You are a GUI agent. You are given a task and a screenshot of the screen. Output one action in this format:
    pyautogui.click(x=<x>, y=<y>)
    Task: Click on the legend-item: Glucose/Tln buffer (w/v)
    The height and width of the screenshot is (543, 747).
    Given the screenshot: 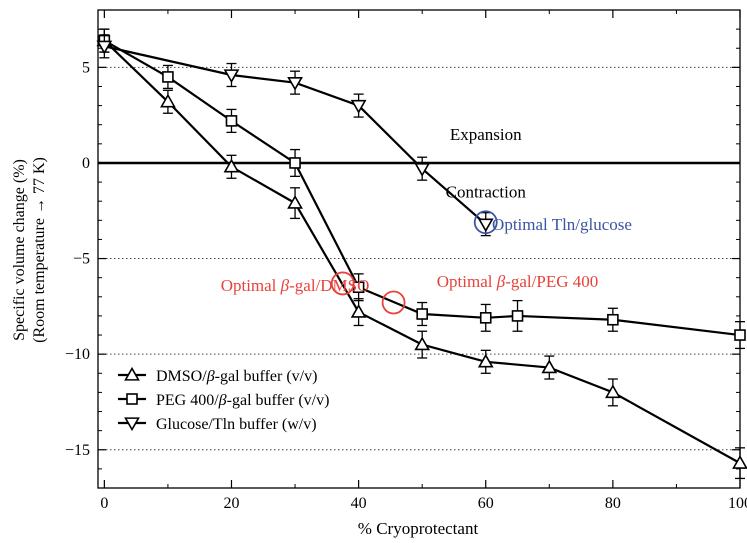 What is the action you would take?
    pyautogui.click(x=217, y=424)
    